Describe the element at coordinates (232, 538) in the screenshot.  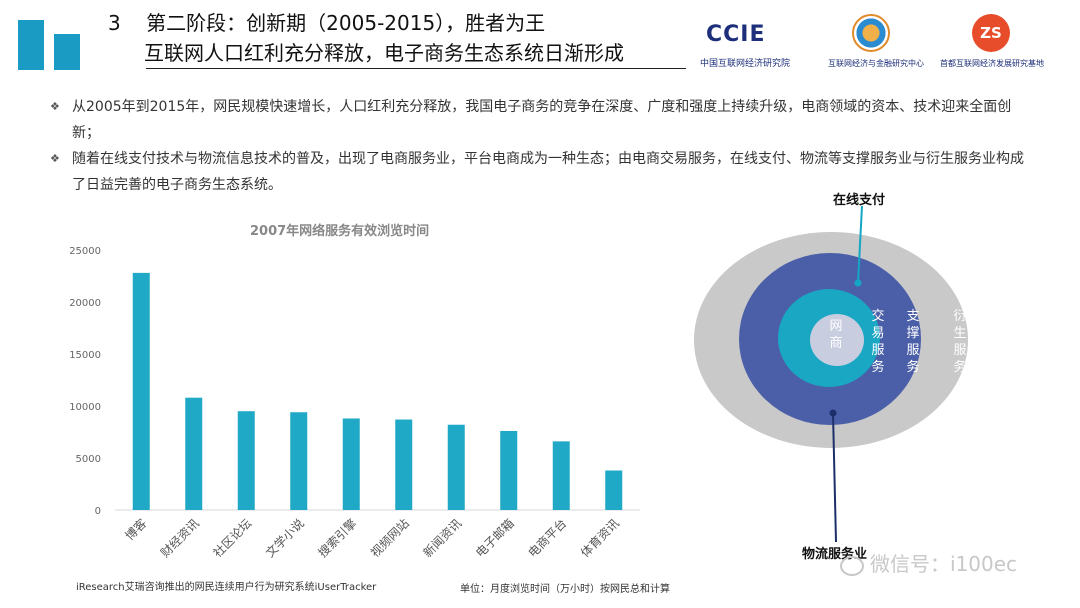
I see `x-tick-label: 社区论坛` at that location.